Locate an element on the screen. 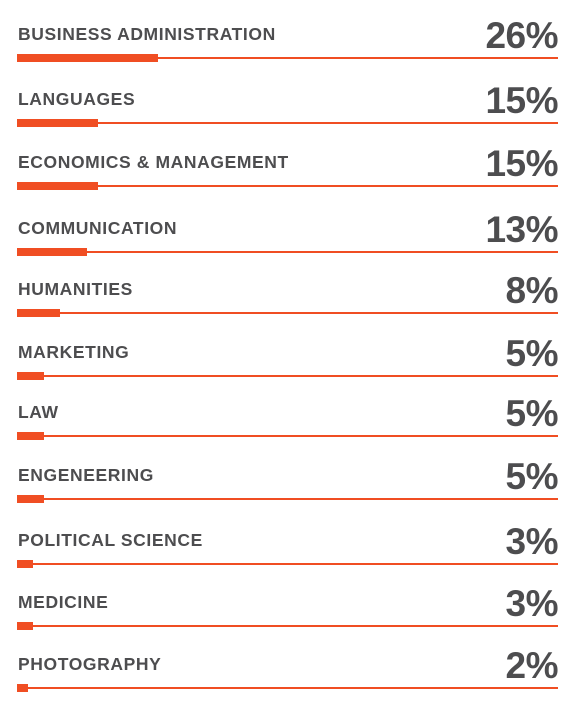 This screenshot has height=708, width=569. bar-row: ECONOMICS & MANAGEMENT 15% is located at coordinates (287, 173).